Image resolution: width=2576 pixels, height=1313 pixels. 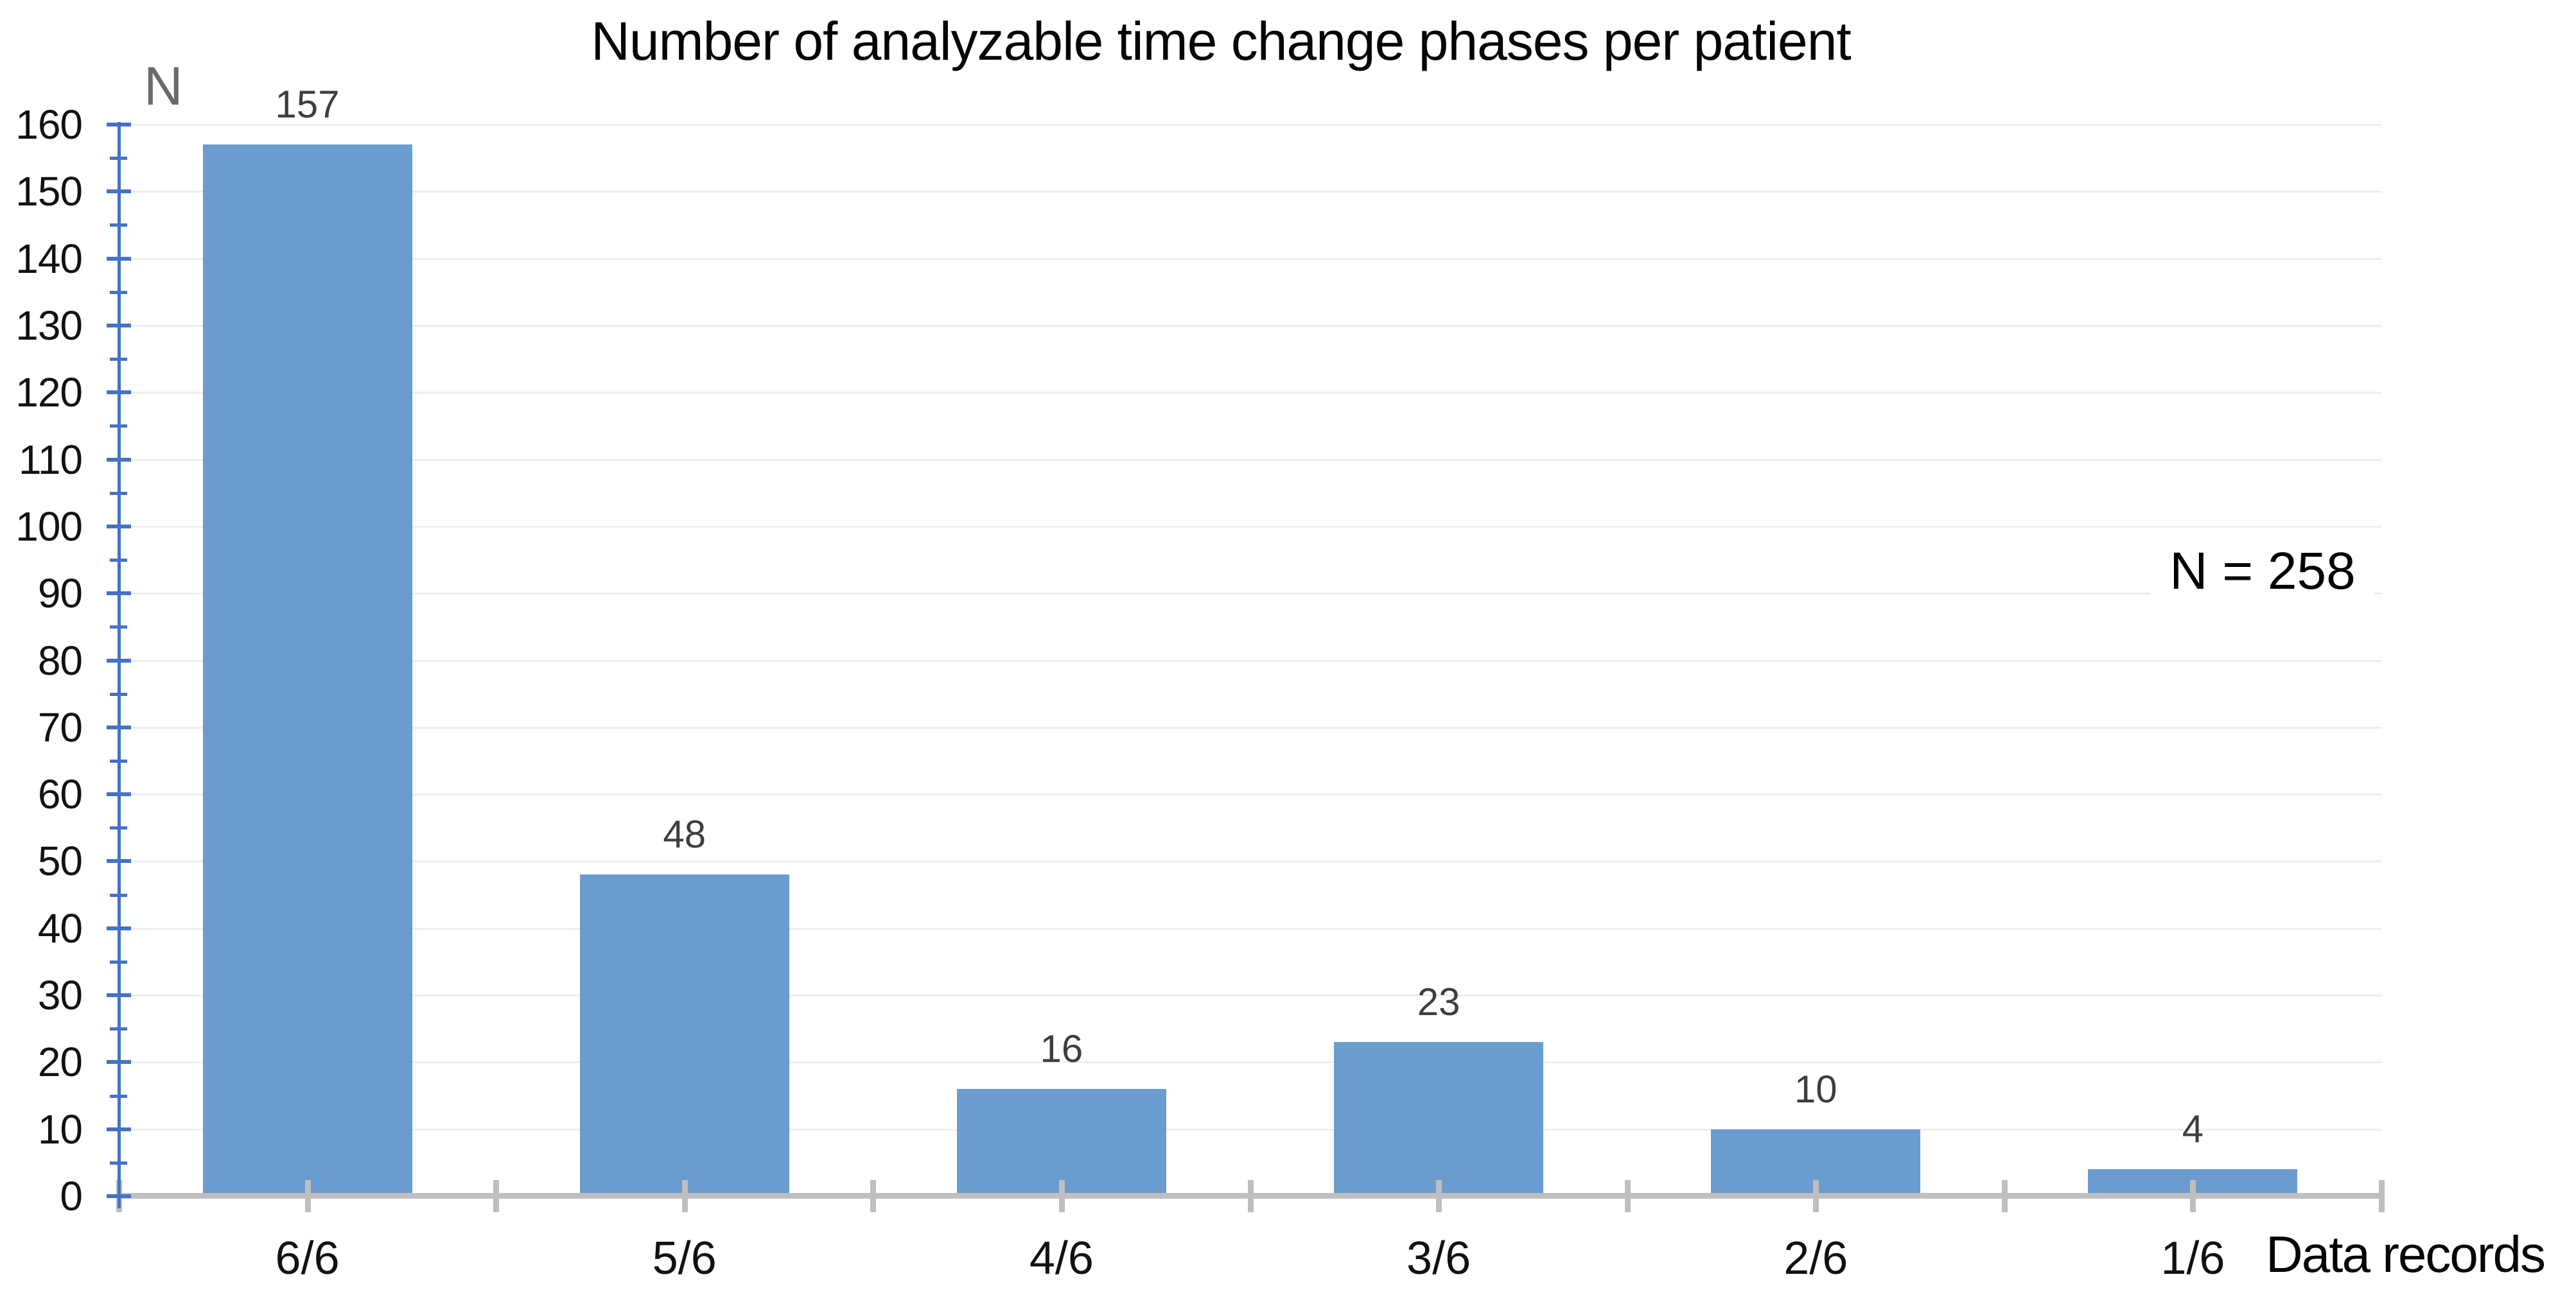 I want to click on y-axis-title: N, so click(x=163, y=86).